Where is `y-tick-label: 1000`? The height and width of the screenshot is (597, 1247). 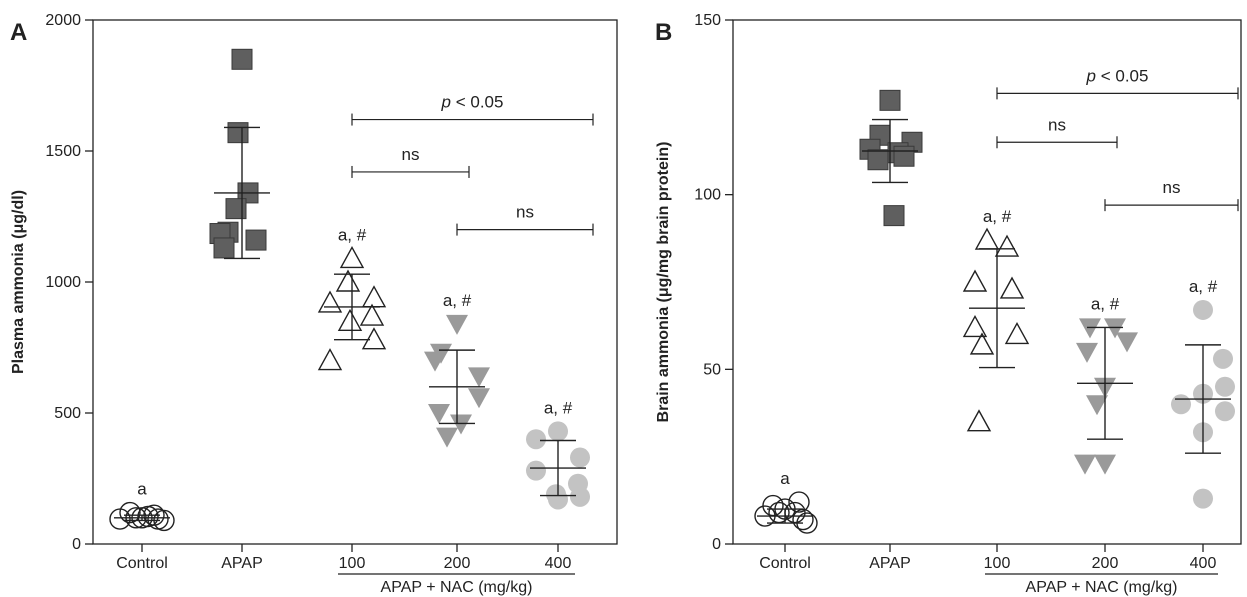 y-tick-label: 1000 is located at coordinates (63, 282).